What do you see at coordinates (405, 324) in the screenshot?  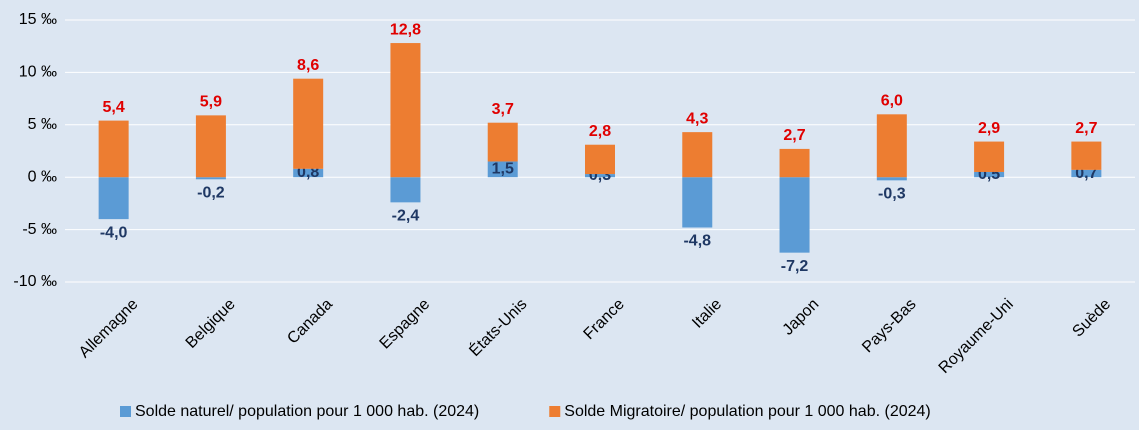 I see `x-tick-label: Espagne` at bounding box center [405, 324].